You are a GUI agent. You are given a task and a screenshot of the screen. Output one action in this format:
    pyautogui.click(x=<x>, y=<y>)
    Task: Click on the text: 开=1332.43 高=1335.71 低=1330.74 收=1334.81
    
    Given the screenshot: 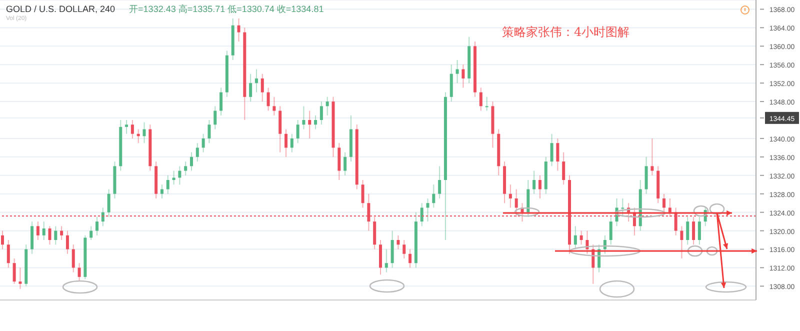 What is the action you would take?
    pyautogui.click(x=226, y=9)
    